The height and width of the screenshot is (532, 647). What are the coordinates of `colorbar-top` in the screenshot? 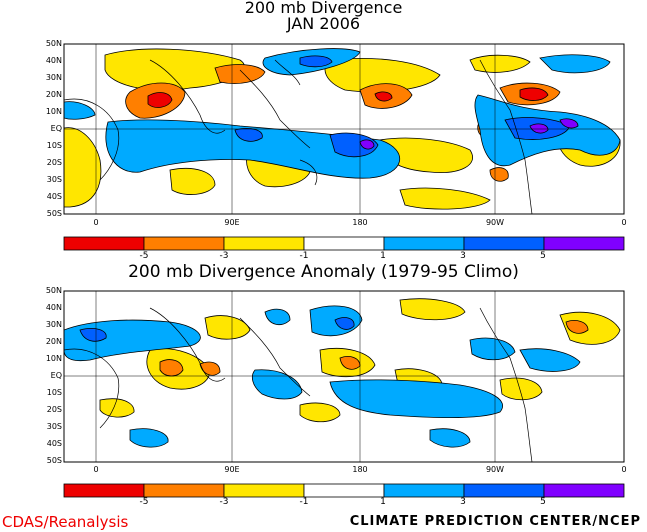 It's located at (344, 243).